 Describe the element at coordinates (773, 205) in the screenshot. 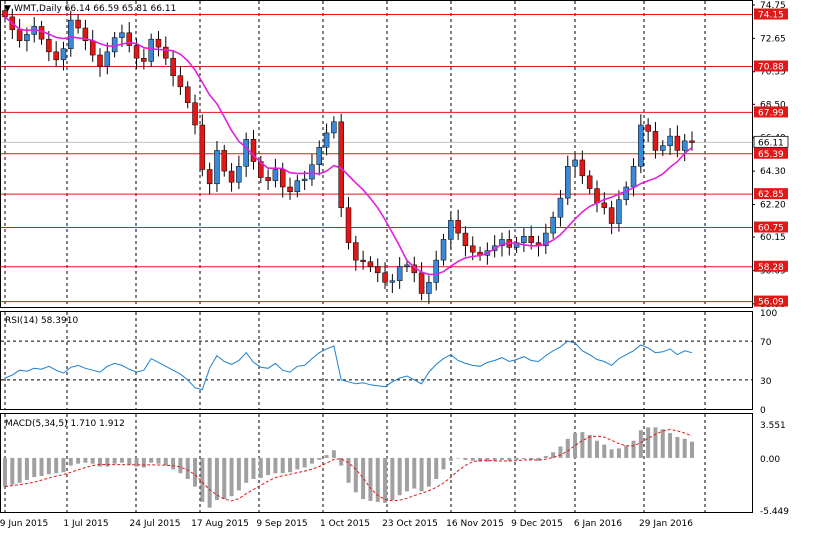

I see `price-tick-label: 62.20` at that location.